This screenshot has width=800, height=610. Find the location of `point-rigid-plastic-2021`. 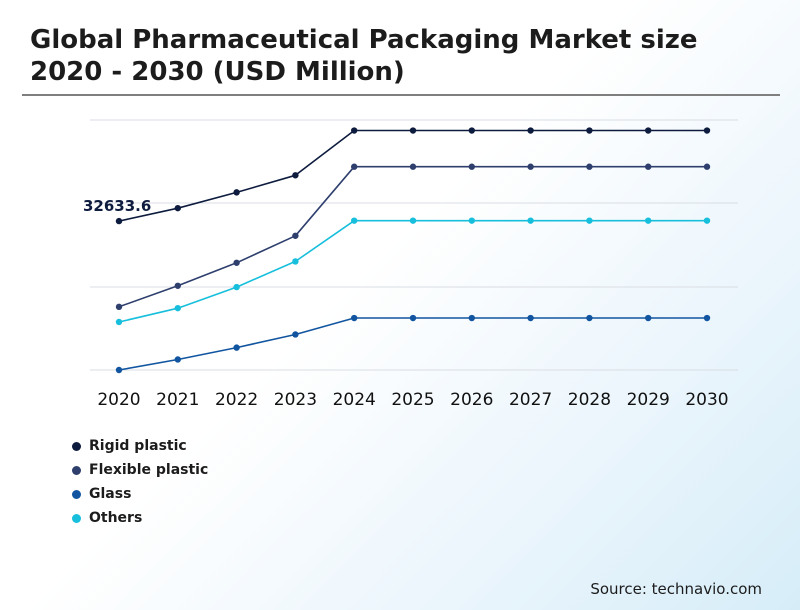

point-rigid-plastic-2021 is located at coordinates (177, 208).